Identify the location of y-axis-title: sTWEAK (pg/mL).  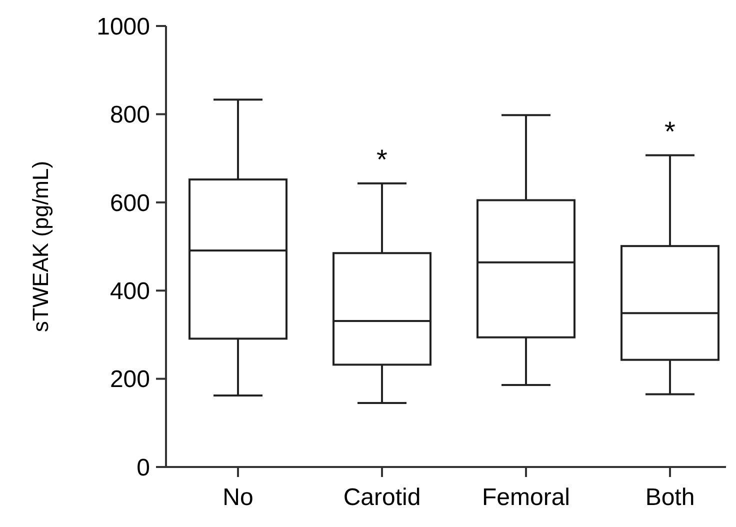
(40, 246).